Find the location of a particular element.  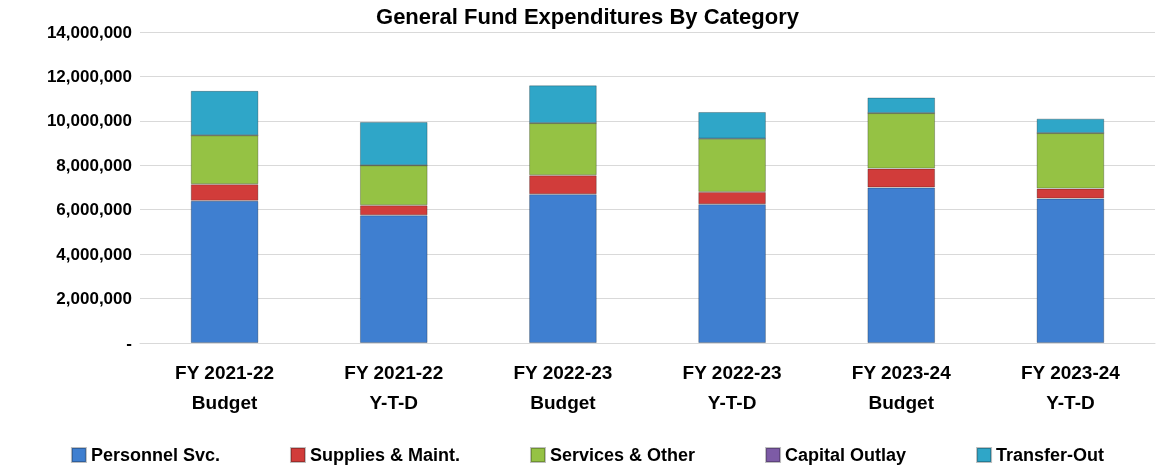

y-tick-label: 4,000,000 is located at coordinates (94, 254).